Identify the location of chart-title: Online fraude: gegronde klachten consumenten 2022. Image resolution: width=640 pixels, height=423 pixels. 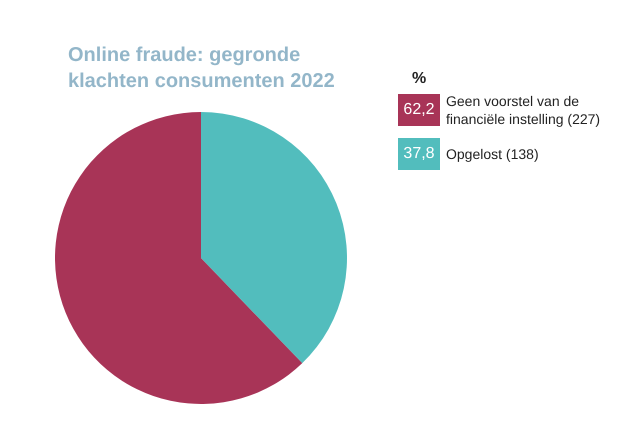
(202, 68).